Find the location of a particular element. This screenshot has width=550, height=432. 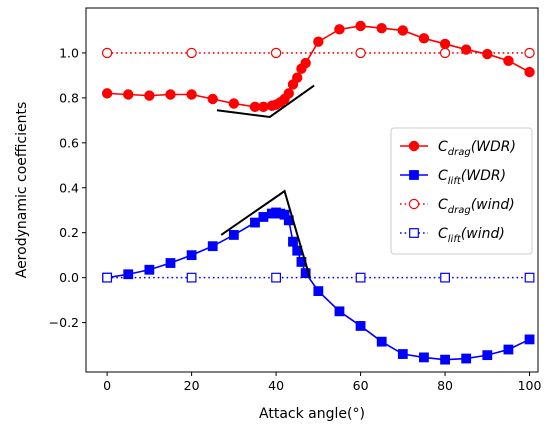

y-tick-label: 0.0 is located at coordinates (69, 277).